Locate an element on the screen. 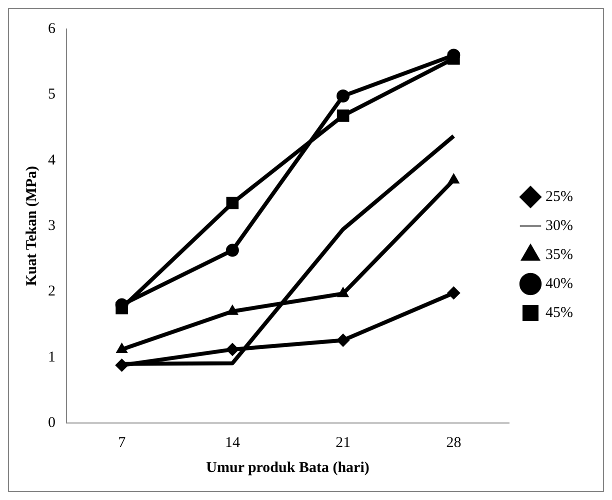 The width and height of the screenshot is (612, 500). legend-label: 25% is located at coordinates (560, 196).